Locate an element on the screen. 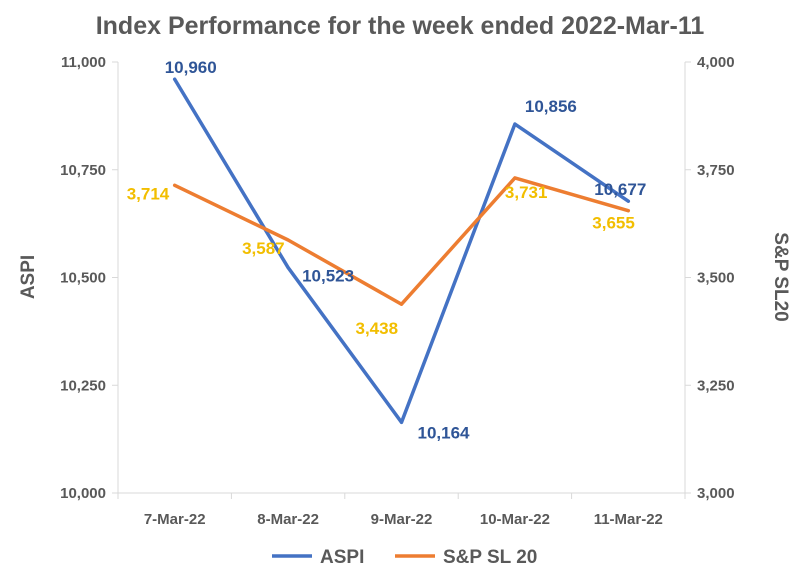 This screenshot has height=580, width=800. right-axis-ticks: 3,000 3,250 3,500 3,750 4,000 is located at coordinates (710, 278).